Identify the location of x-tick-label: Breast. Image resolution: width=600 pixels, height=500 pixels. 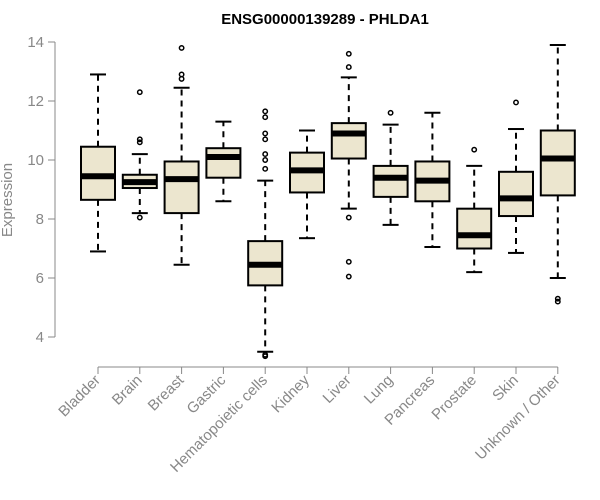
(166, 392).